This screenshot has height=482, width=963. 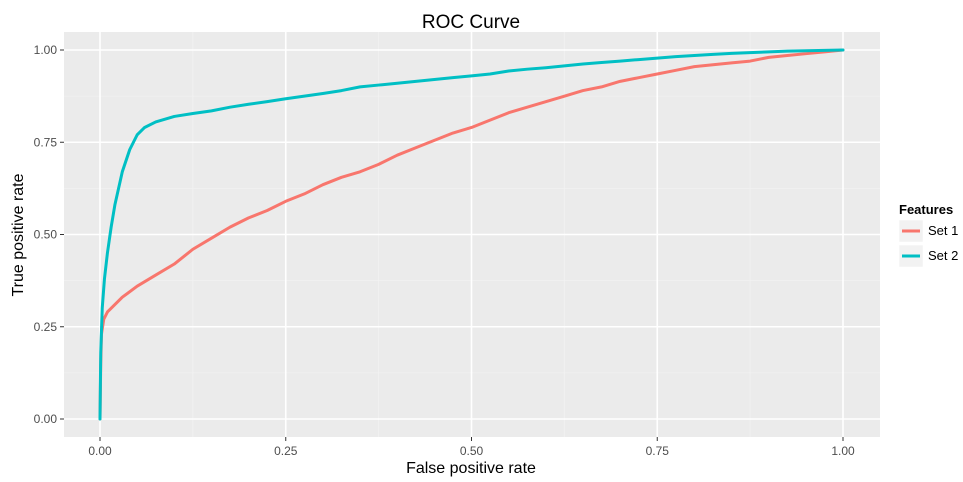 I want to click on x-axis-title: False positive rate, so click(x=471, y=468).